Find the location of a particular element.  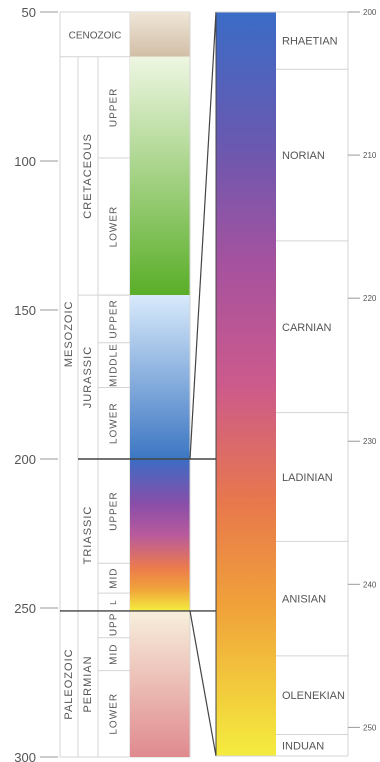

connector-top is located at coordinates (203, 235).